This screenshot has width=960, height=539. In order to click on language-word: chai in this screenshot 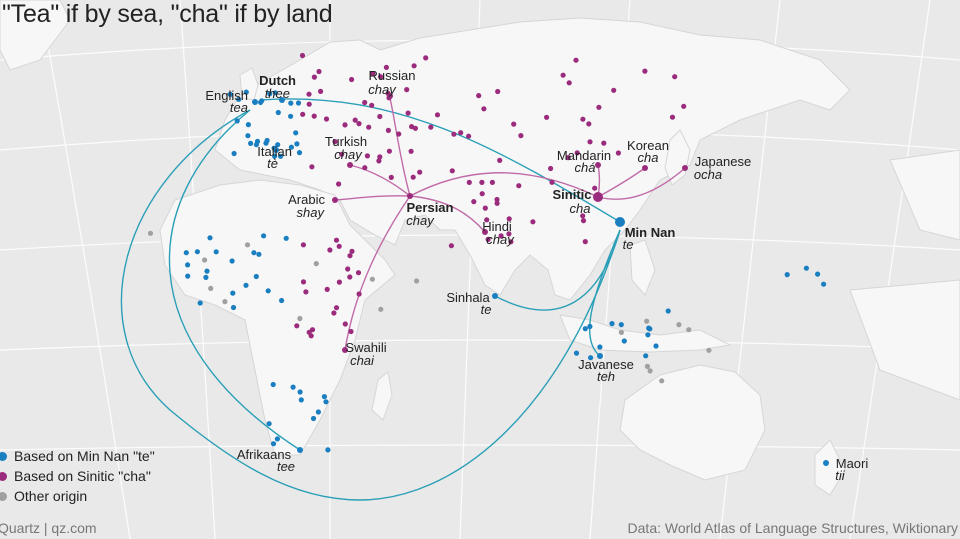, I will do `click(362, 360)`.